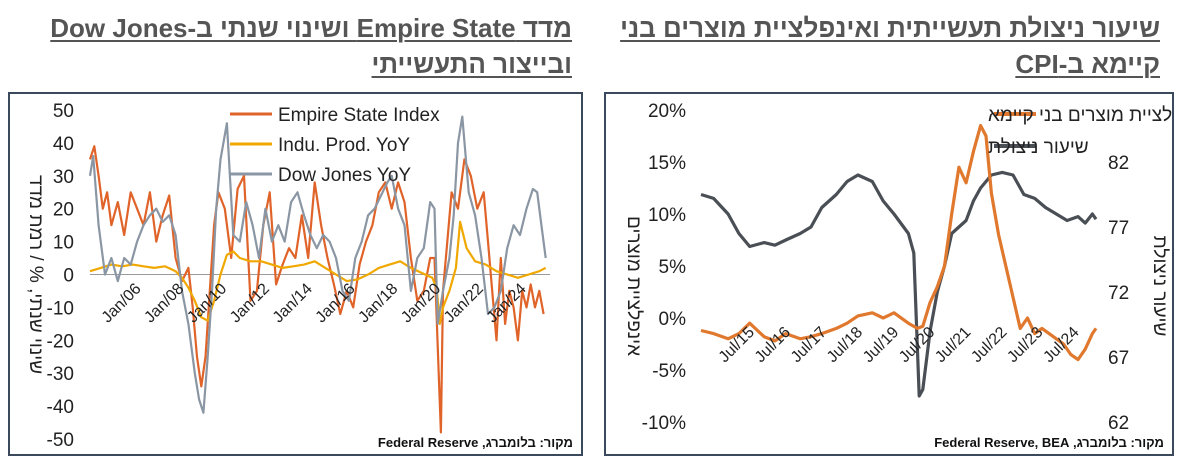 This screenshot has width=1182, height=466. What do you see at coordinates (68, 276) in the screenshot?
I see `y-tick-label: 0` at bounding box center [68, 276].